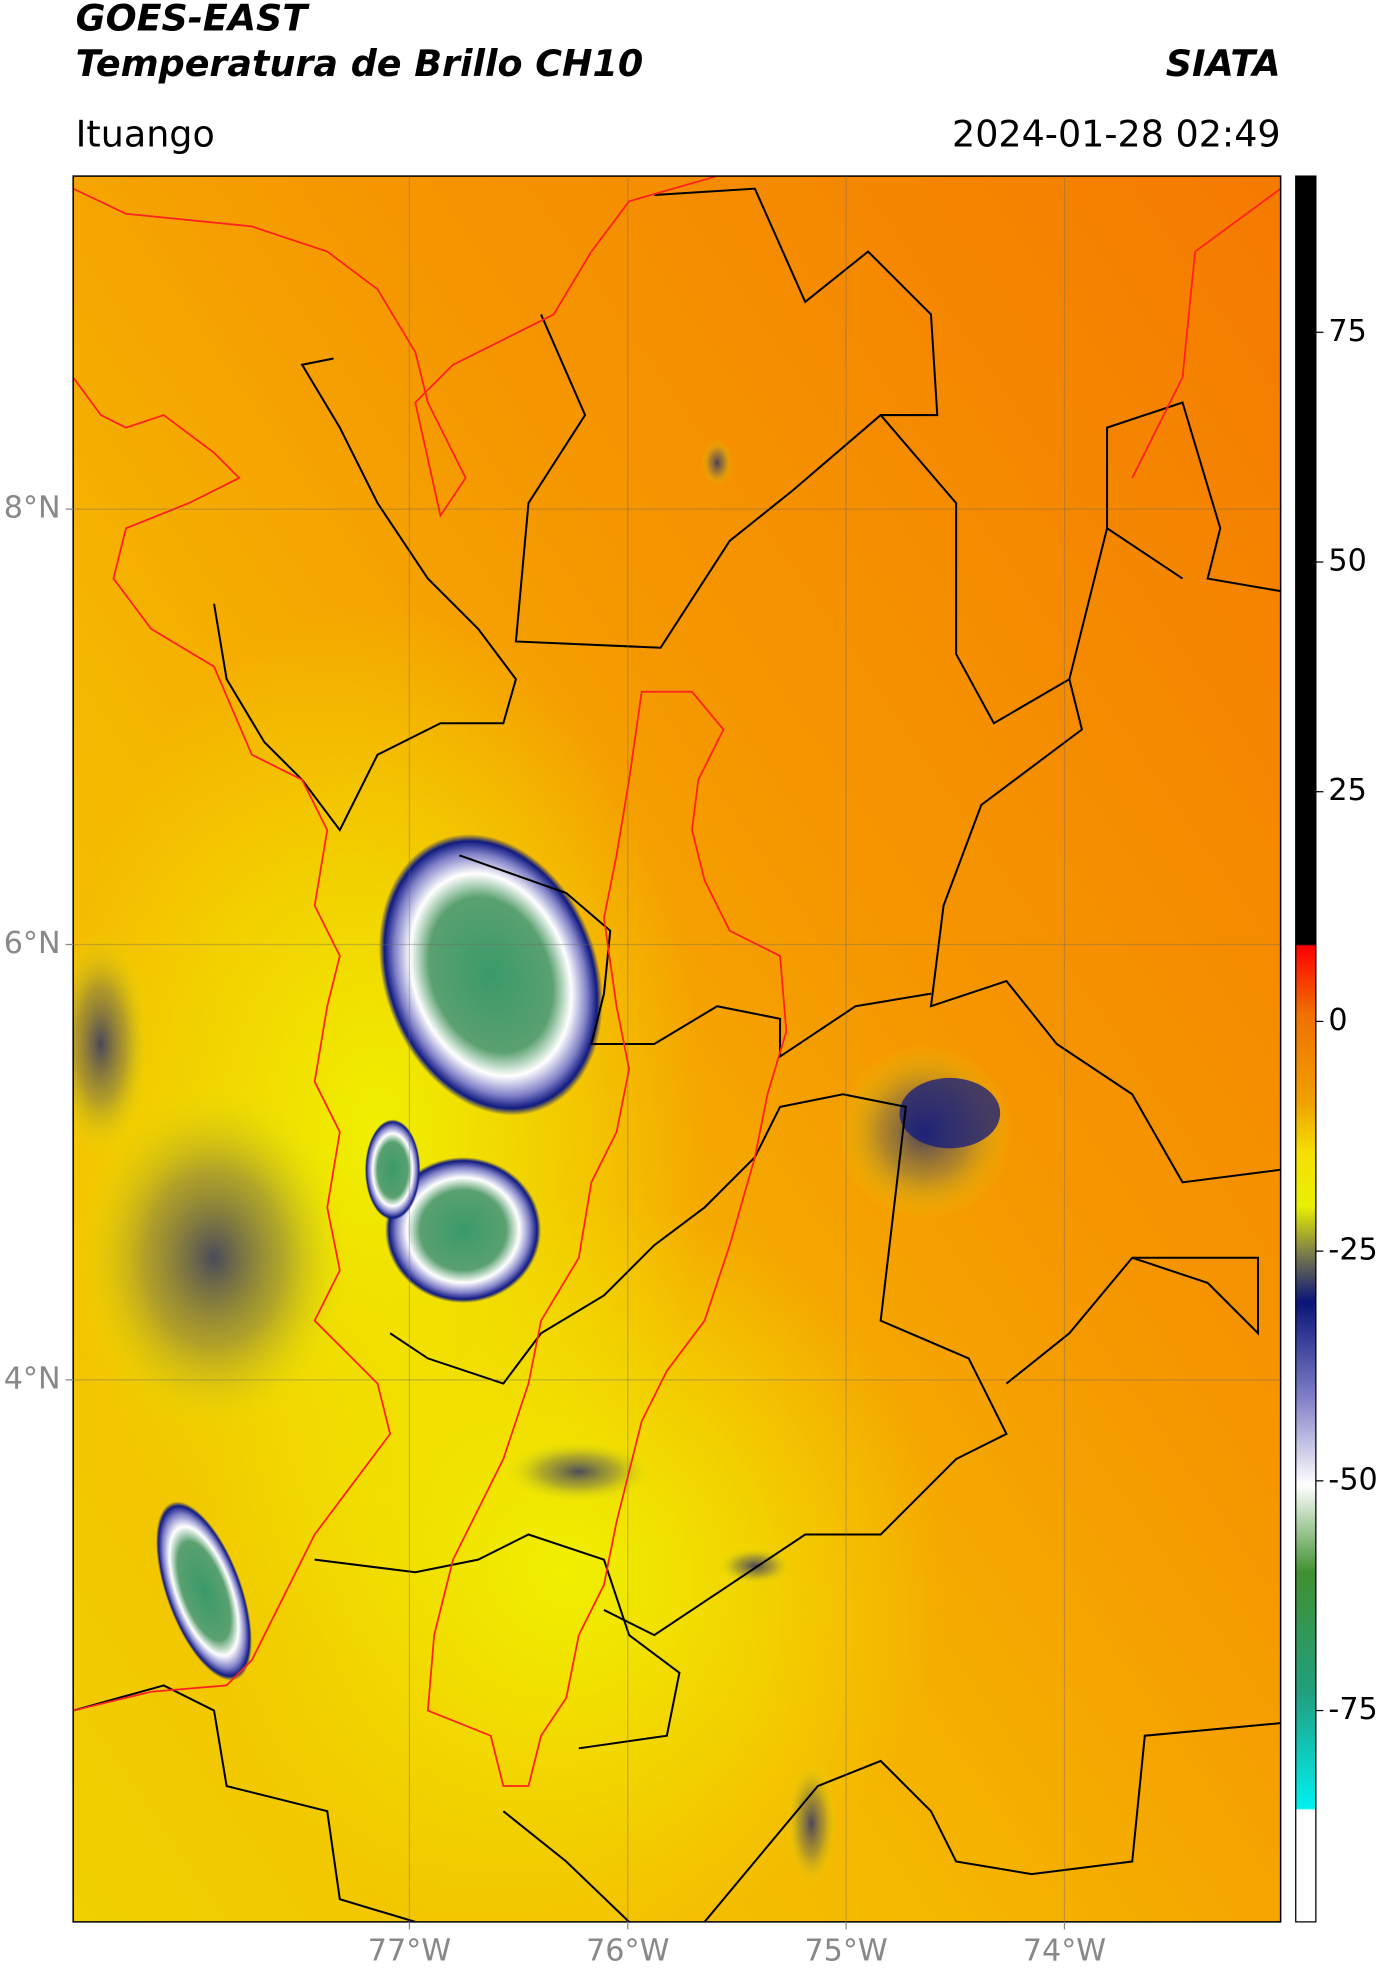 The height and width of the screenshot is (1981, 1384). What do you see at coordinates (360, 63) in the screenshot?
I see `subtitle: Temperatura de Brillo CH10` at bounding box center [360, 63].